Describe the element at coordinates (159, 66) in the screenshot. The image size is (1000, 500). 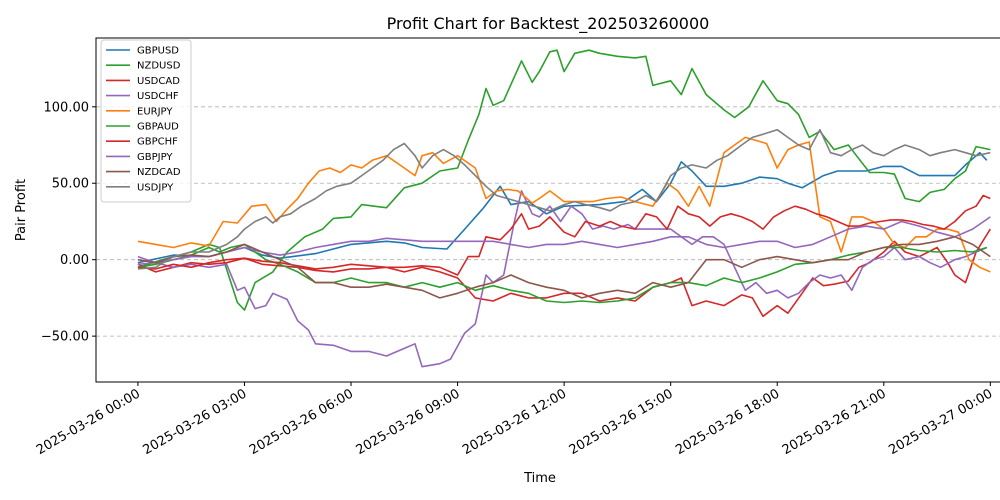
I see `legend-label-nzdusd: NZDUSD` at that location.